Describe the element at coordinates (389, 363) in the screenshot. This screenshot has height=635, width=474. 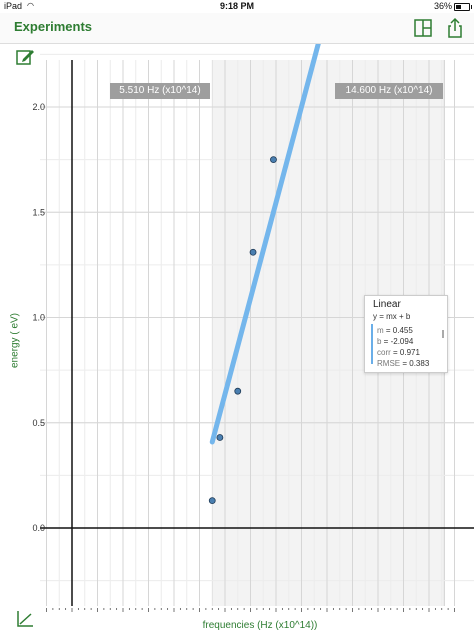
I see `fit-rmse-label: RMSE` at that location.